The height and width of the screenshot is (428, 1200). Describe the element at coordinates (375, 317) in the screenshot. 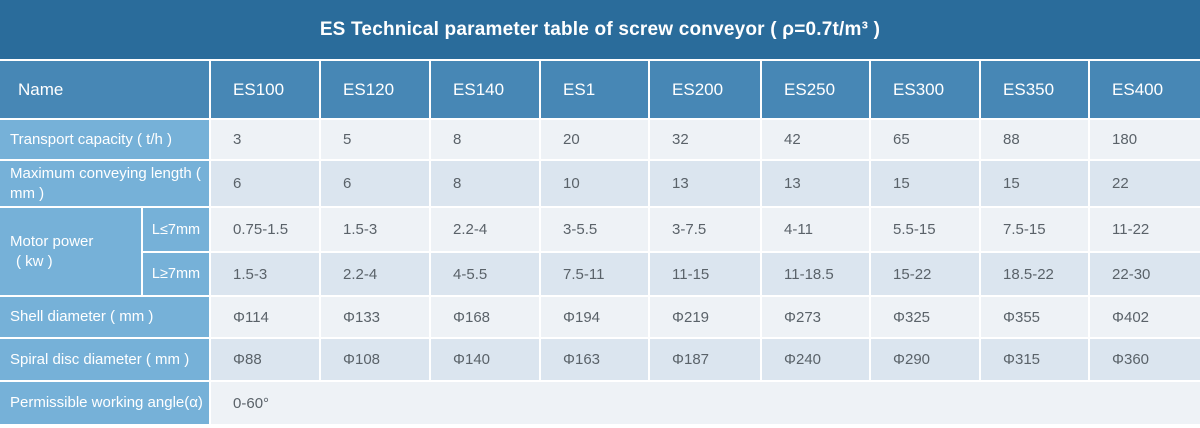

I see `param-value-cell: Φ133` at that location.